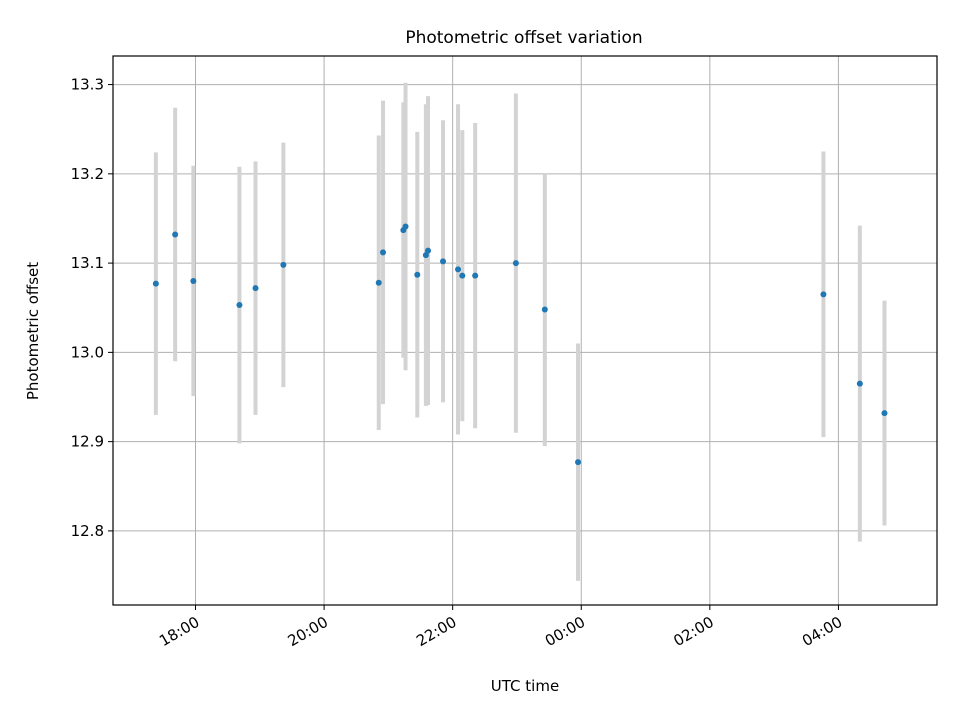 The height and width of the screenshot is (720, 960). What do you see at coordinates (33, 331) in the screenshot?
I see `y-axis-label: Photometric offset` at bounding box center [33, 331].